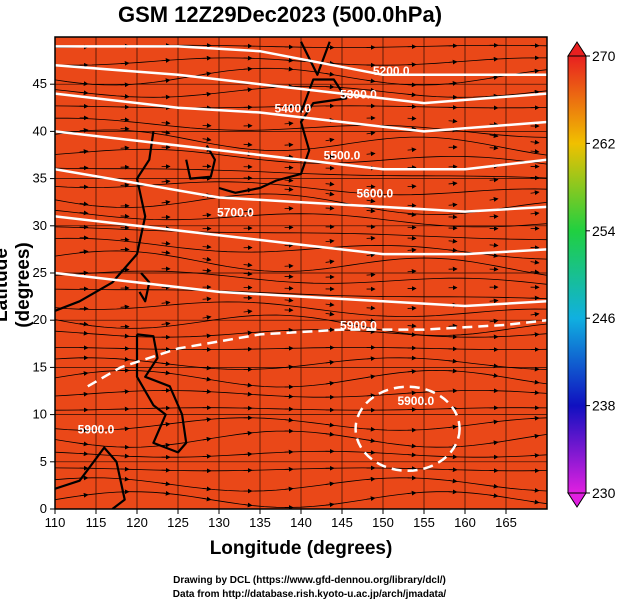  I want to click on x-tick-label: 135, so click(260, 522).